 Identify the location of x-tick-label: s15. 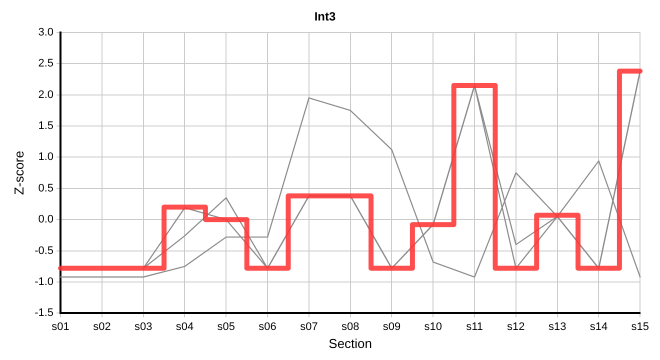
(640, 326).